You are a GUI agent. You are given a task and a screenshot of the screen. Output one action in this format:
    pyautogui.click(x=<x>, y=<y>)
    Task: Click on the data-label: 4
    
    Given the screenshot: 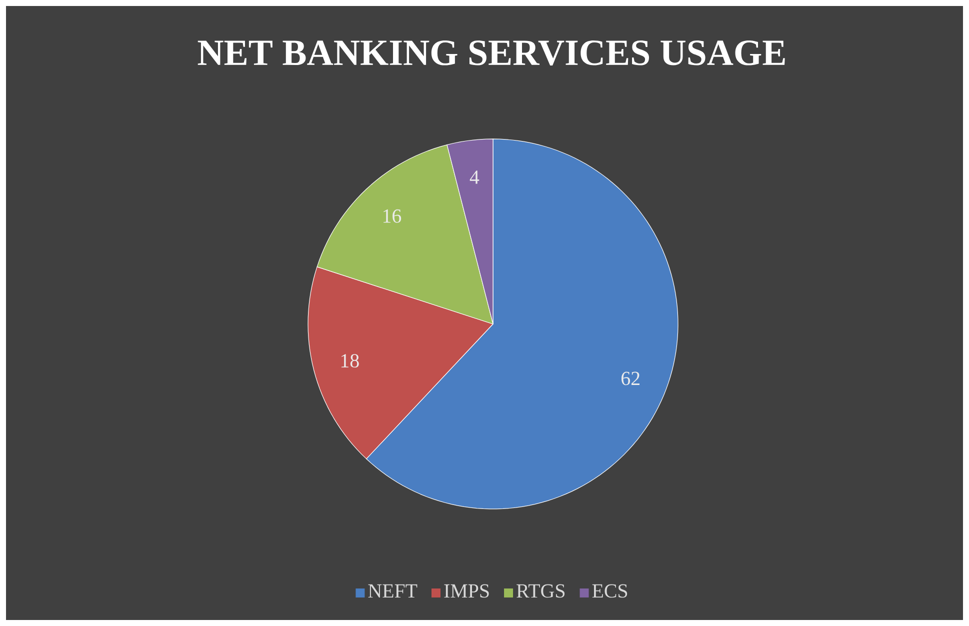 What is the action you would take?
    pyautogui.click(x=475, y=177)
    